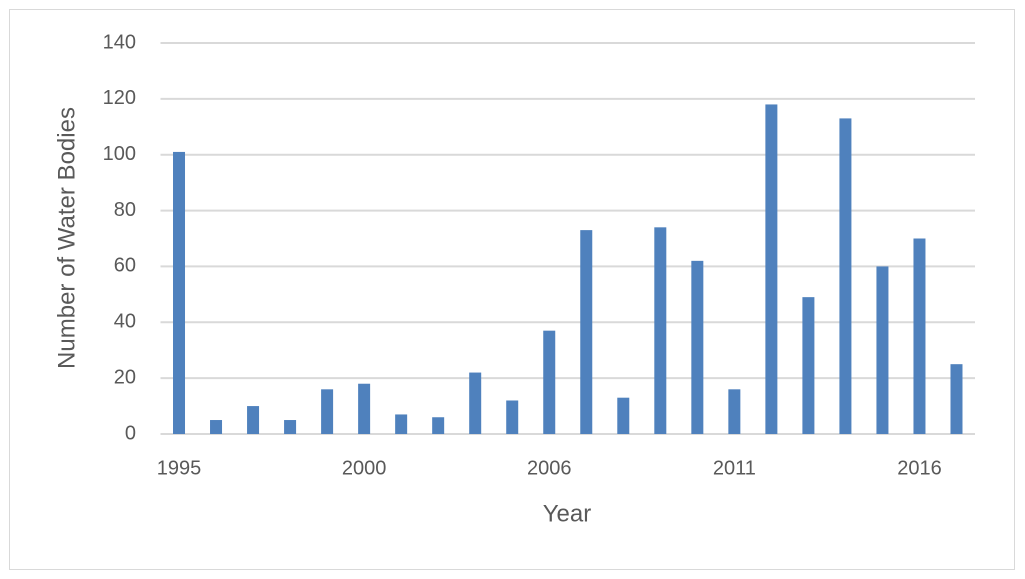 The height and width of the screenshot is (579, 1025). What do you see at coordinates (119, 98) in the screenshot?
I see `y-tick-label: 120` at bounding box center [119, 98].